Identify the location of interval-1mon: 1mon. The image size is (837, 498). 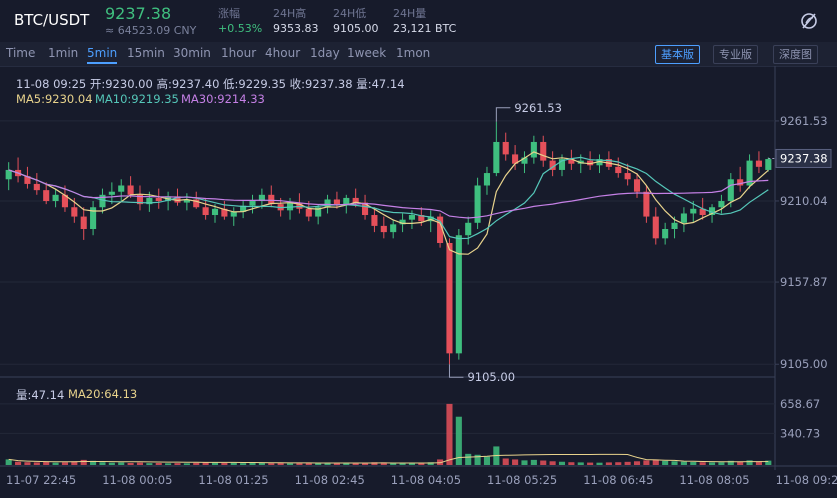
(413, 53).